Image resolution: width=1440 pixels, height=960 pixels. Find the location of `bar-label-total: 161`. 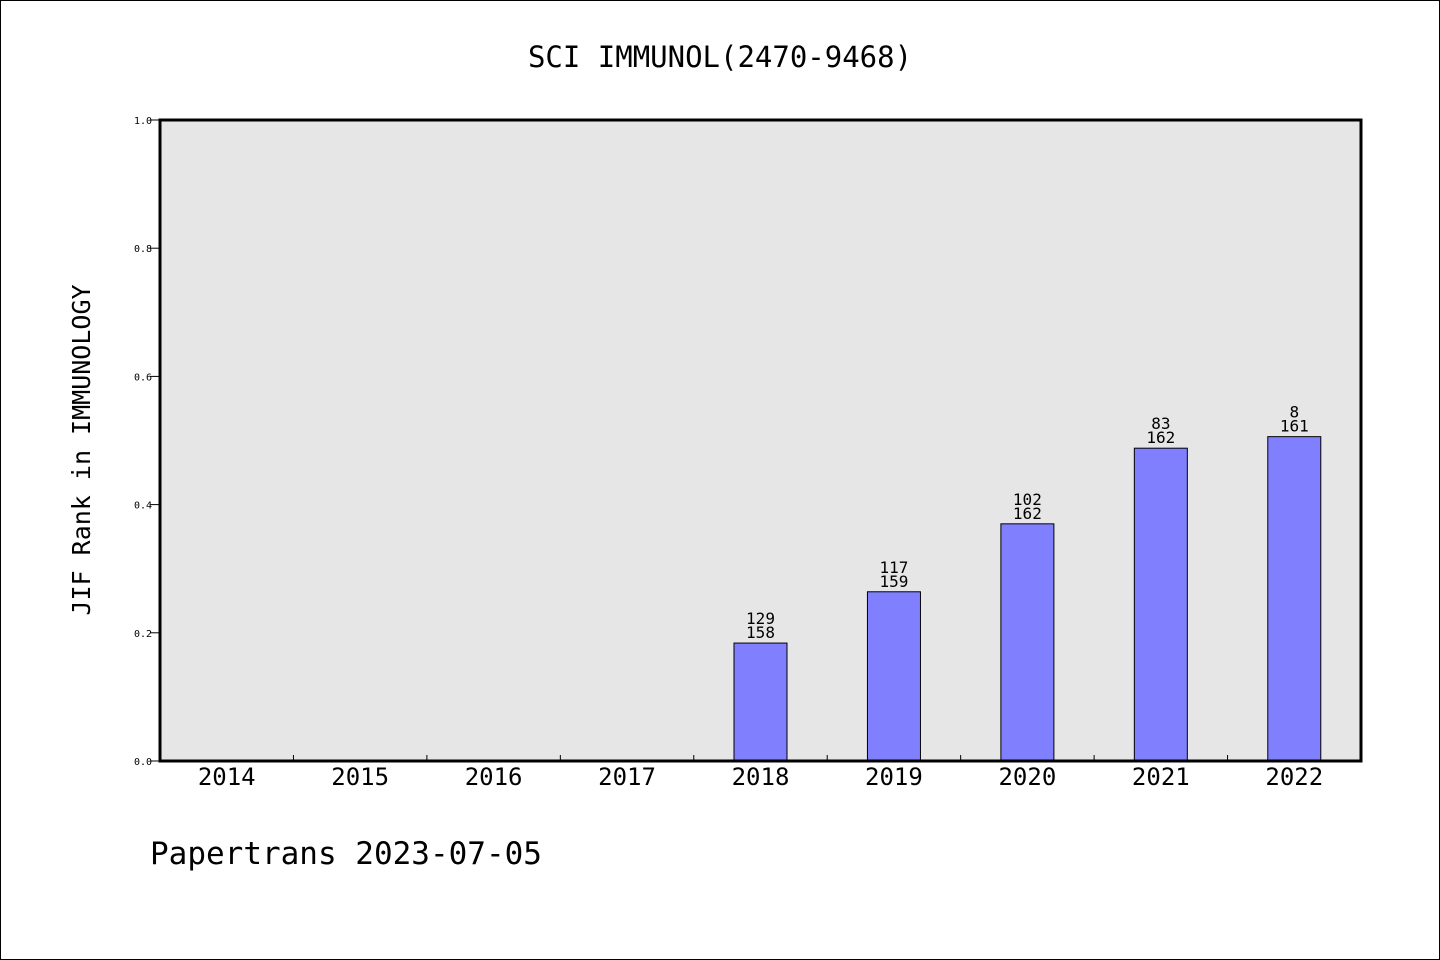

bar-label-total: 161 is located at coordinates (1294, 426).